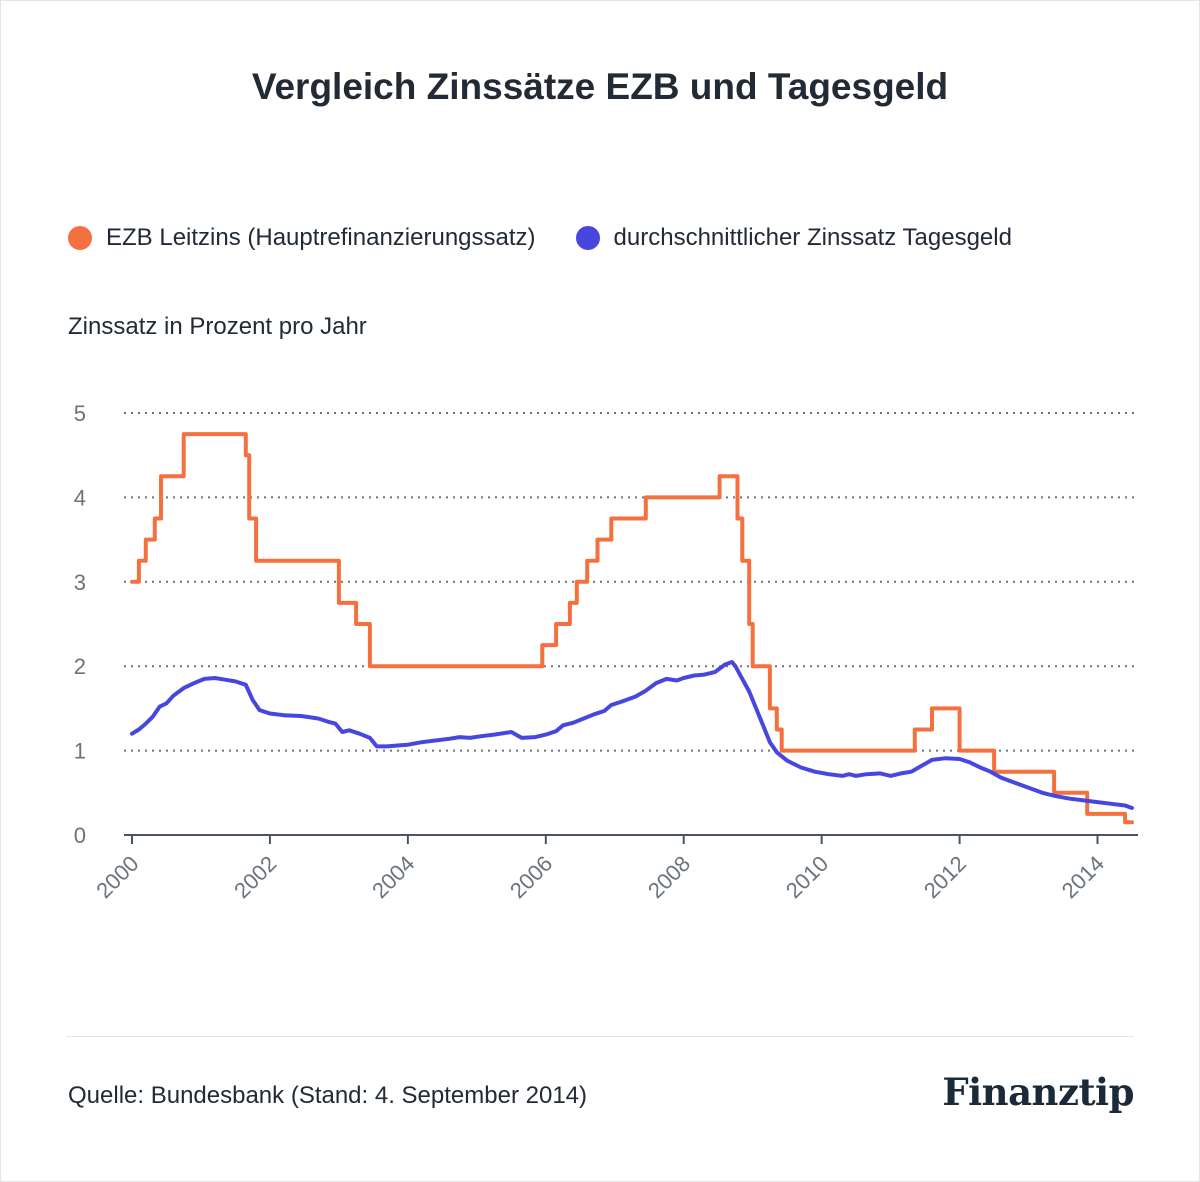 This screenshot has height=1182, width=1200. What do you see at coordinates (255, 877) in the screenshot?
I see `x-tick-label: 2002` at bounding box center [255, 877].